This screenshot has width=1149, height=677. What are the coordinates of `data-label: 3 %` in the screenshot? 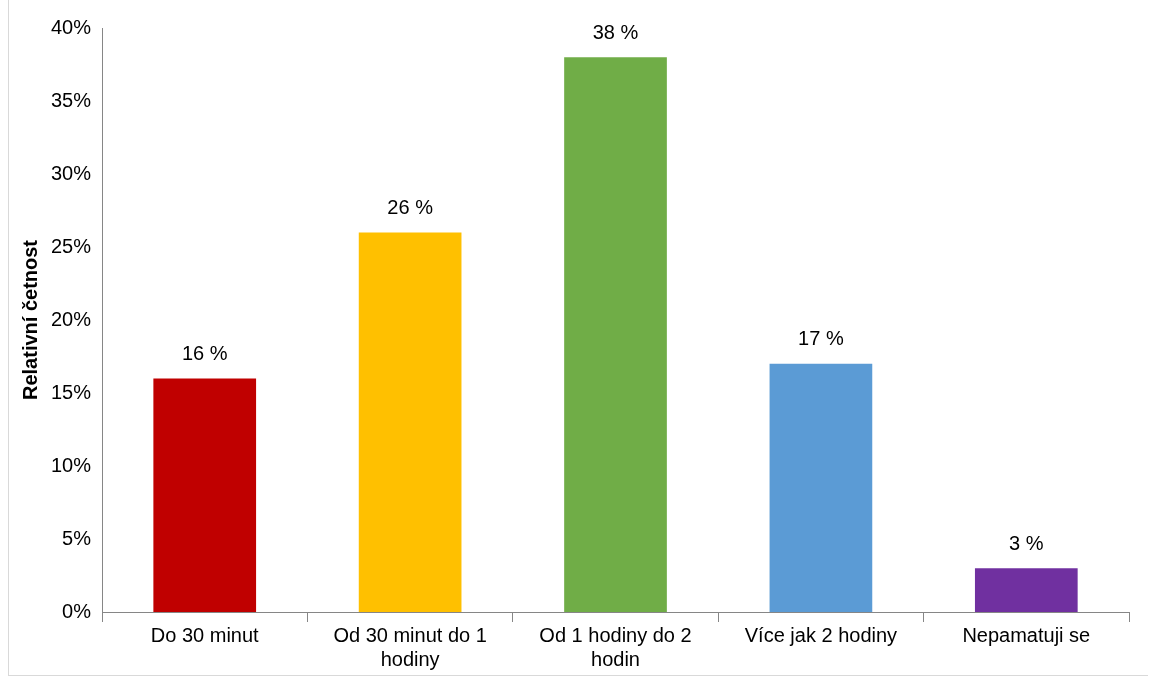 It's located at (1026, 542).